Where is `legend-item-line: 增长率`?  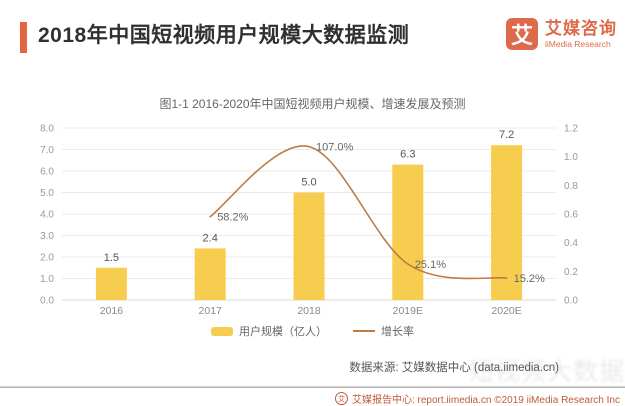
legend-item-line: 增长率 is located at coordinates (383, 331).